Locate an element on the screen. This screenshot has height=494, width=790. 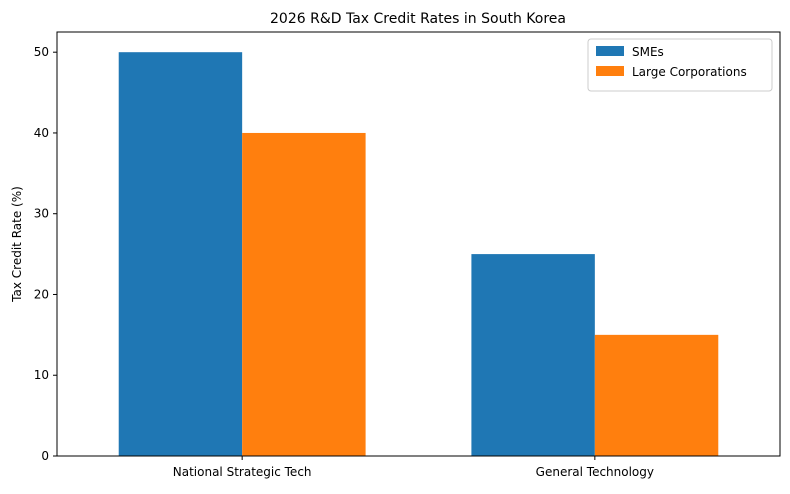
legend-label: Large Corporations is located at coordinates (689, 72).